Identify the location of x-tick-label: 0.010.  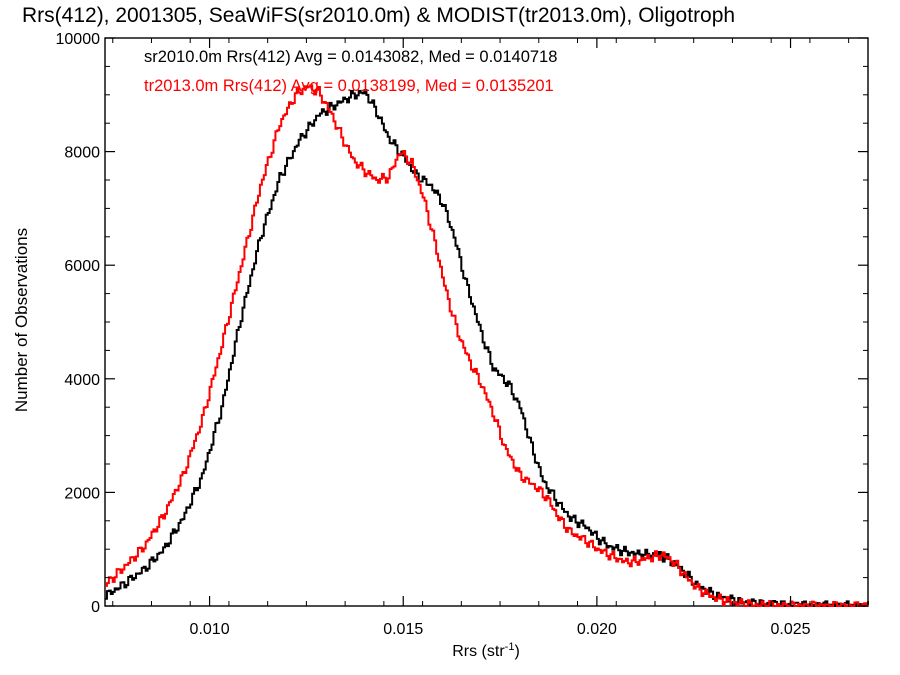
(210, 629).